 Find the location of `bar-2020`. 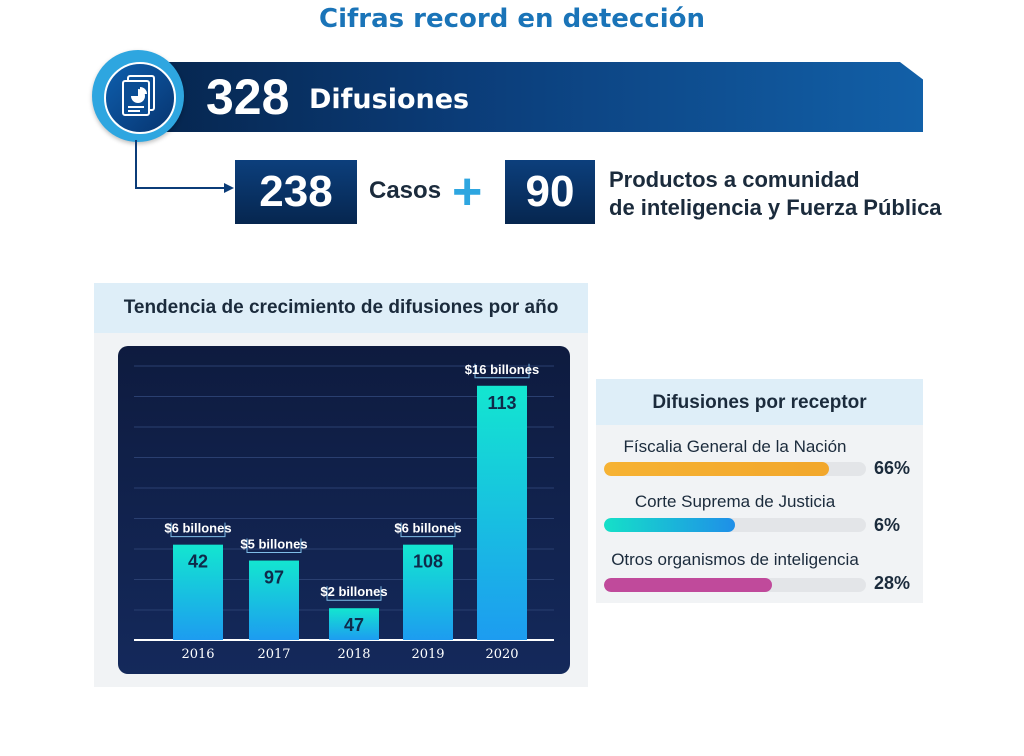

bar-2020 is located at coordinates (502, 512).